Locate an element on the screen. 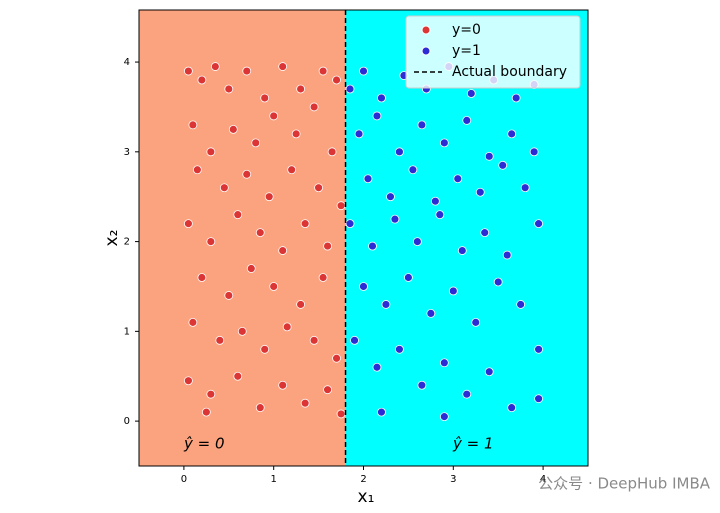  x-tick-label: 4 is located at coordinates (543, 479).